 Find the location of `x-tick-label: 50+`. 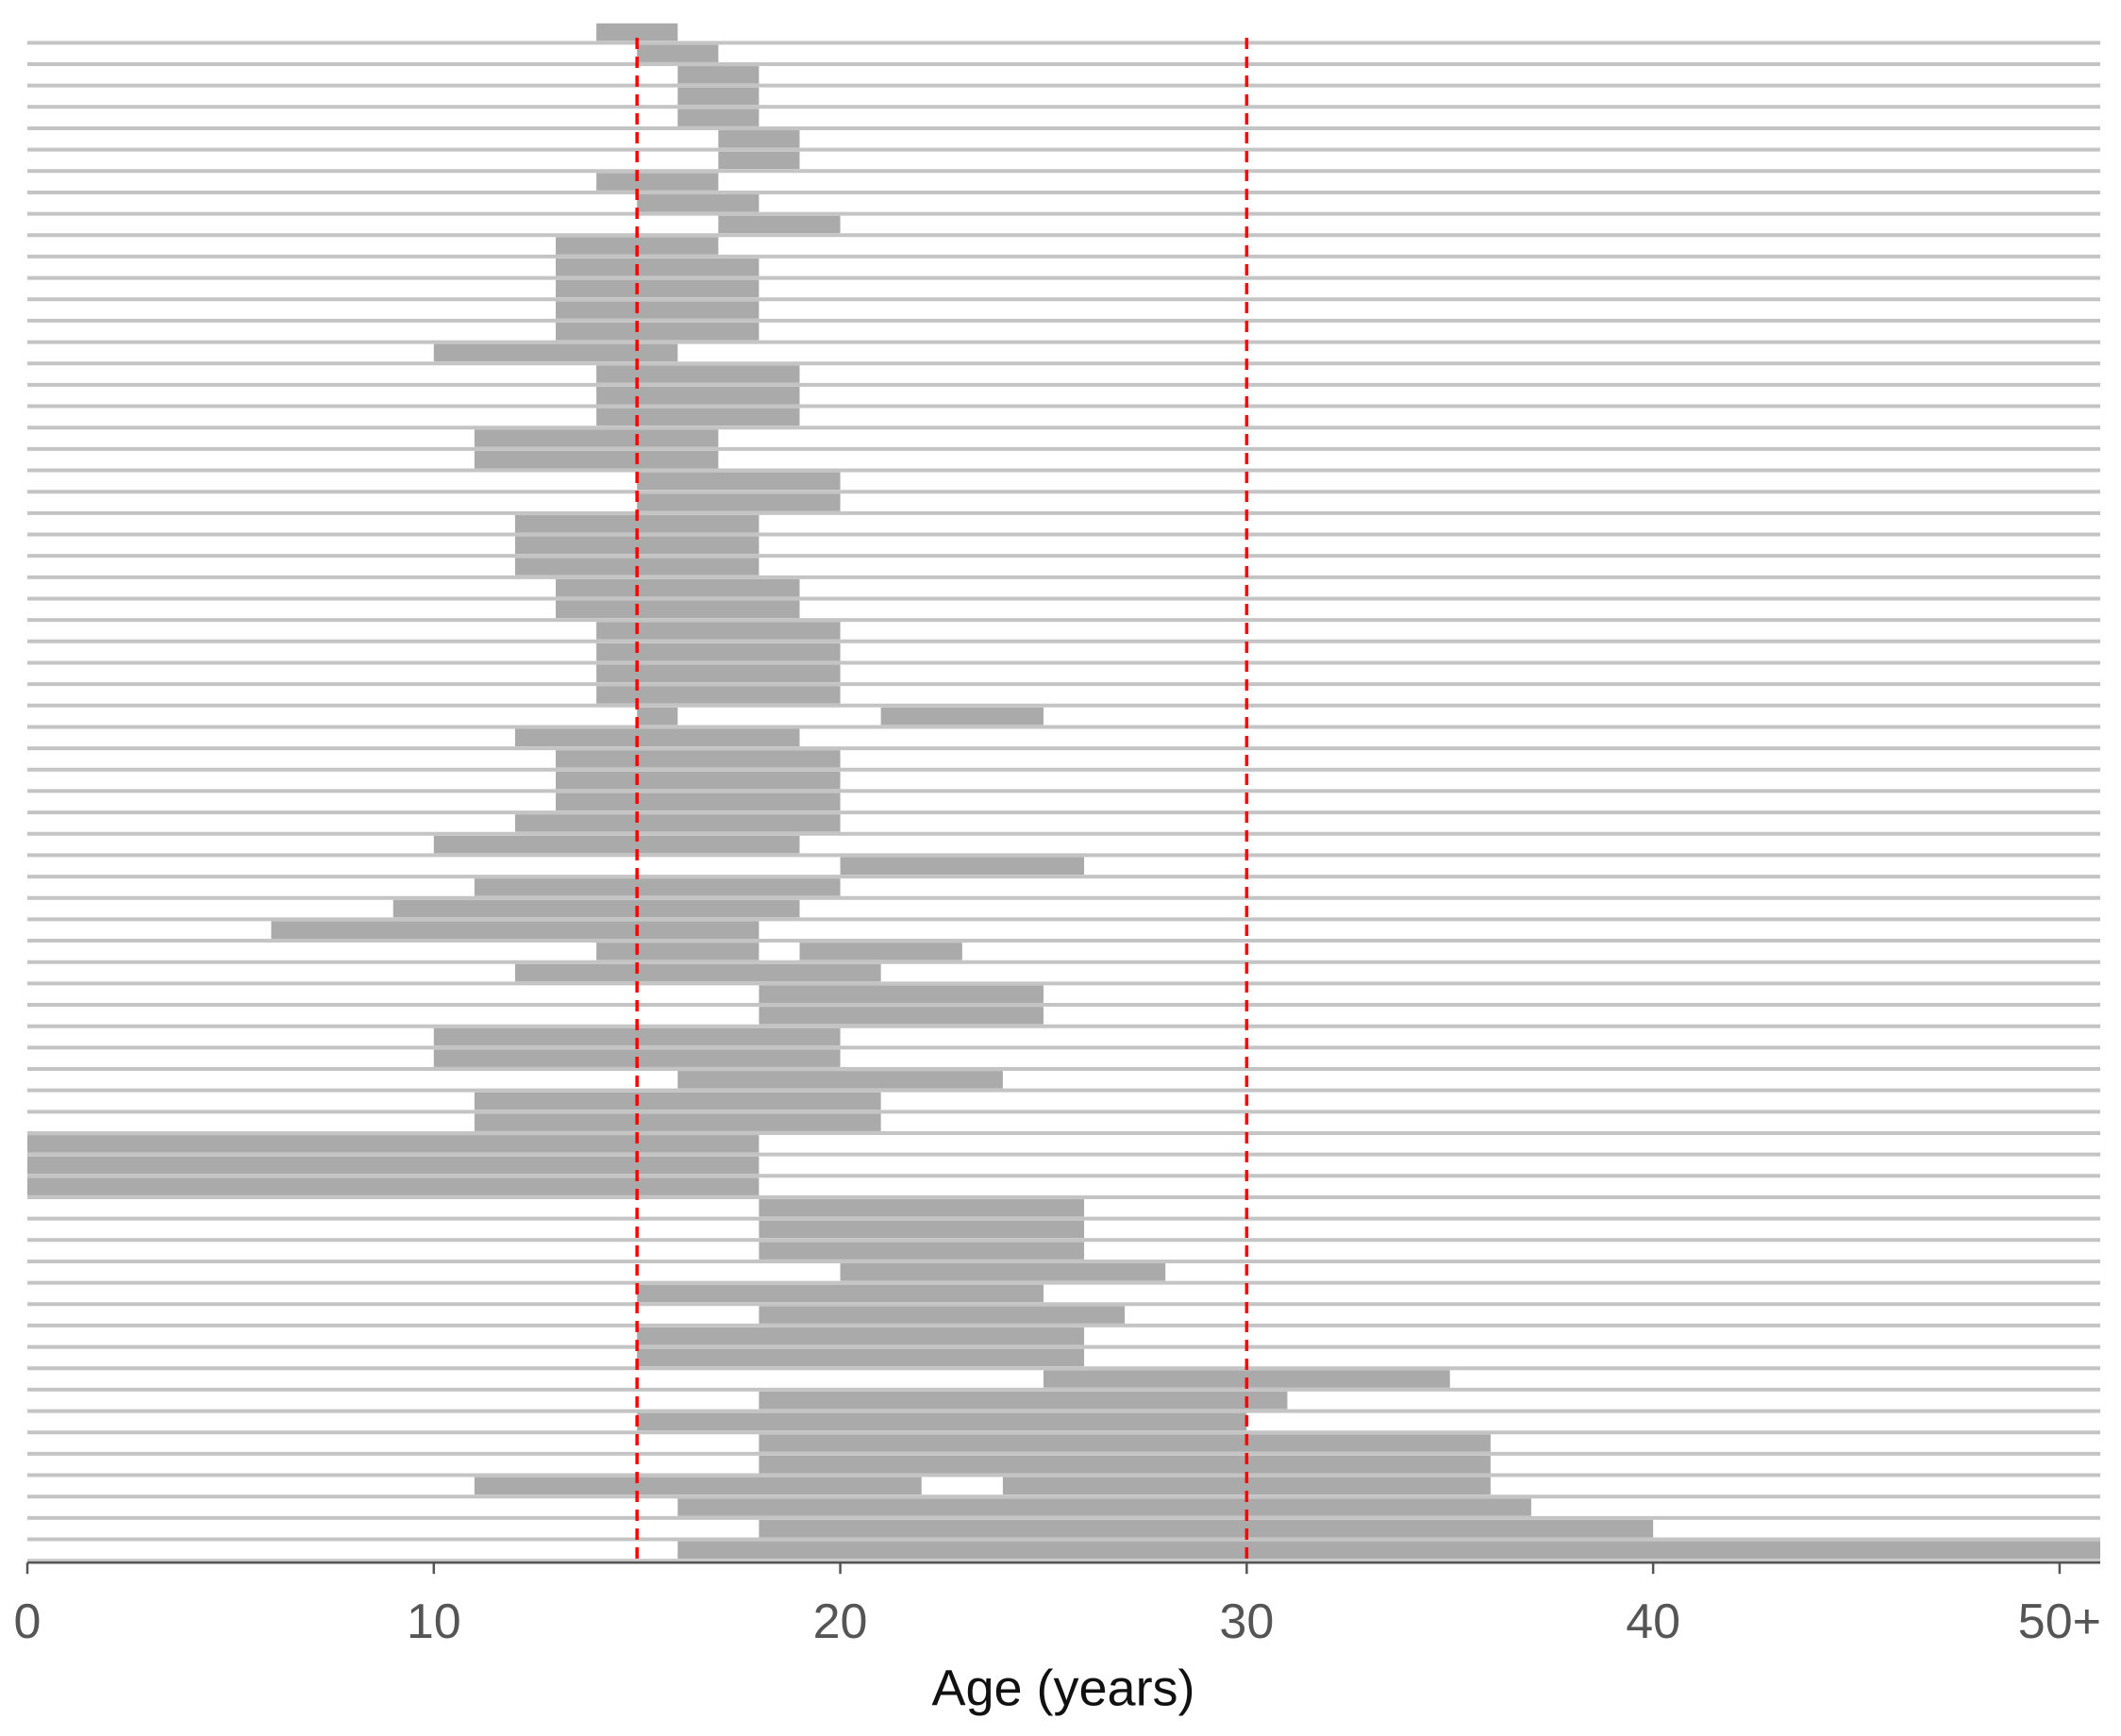

x-tick-label: 50+ is located at coordinates (2060, 1621).